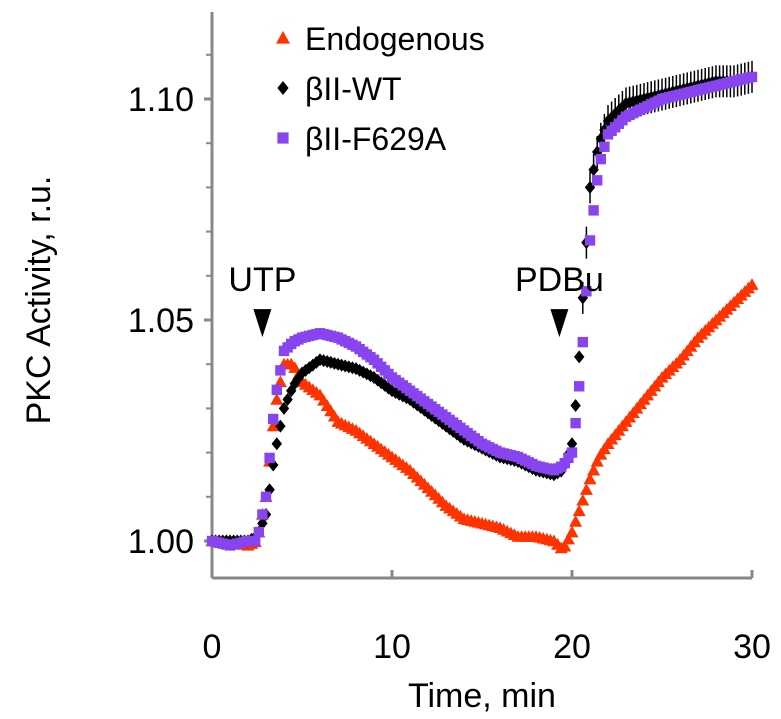 Image resolution: width=781 pixels, height=719 pixels. What do you see at coordinates (262, 280) in the screenshot?
I see `annotation-label: UTP` at bounding box center [262, 280].